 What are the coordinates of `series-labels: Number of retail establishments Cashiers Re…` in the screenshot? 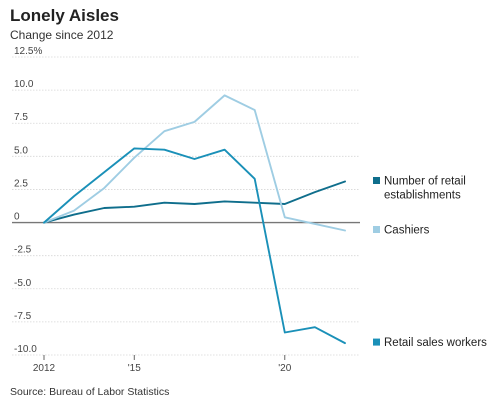 It's located at (430, 262).